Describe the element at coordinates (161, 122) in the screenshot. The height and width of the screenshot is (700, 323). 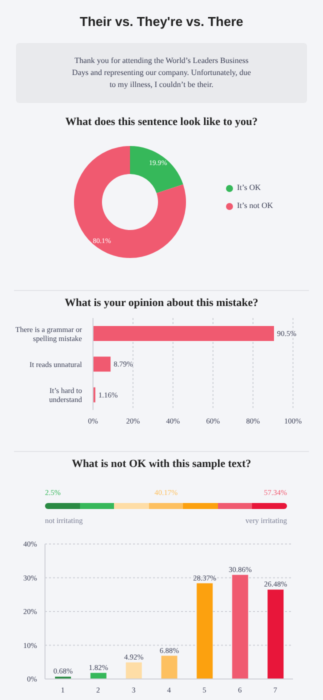
I see `chart-title: What does this sentence look like to you?` at that location.